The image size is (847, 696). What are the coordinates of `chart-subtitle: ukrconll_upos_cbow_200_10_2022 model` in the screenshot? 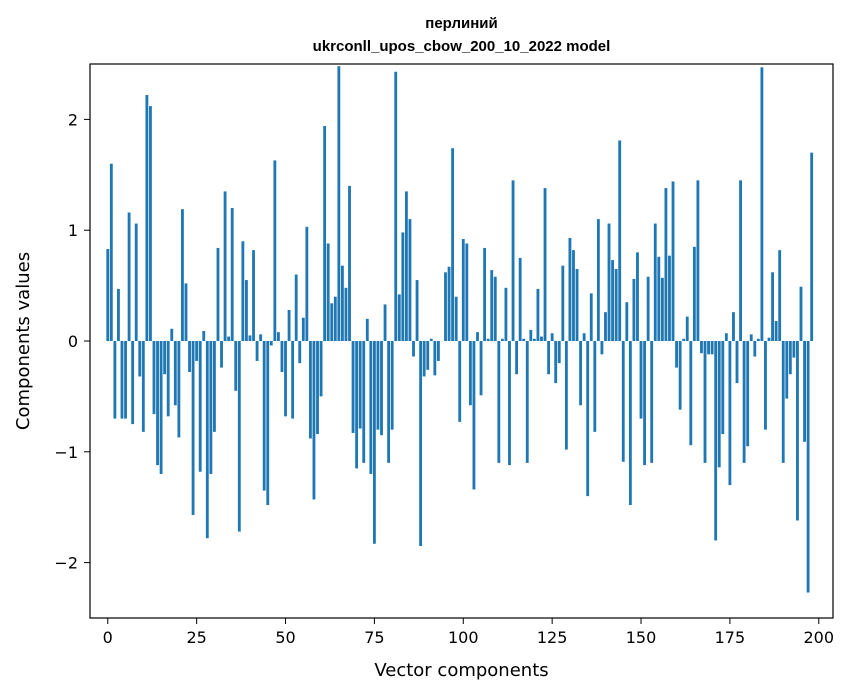 It's located at (462, 46).